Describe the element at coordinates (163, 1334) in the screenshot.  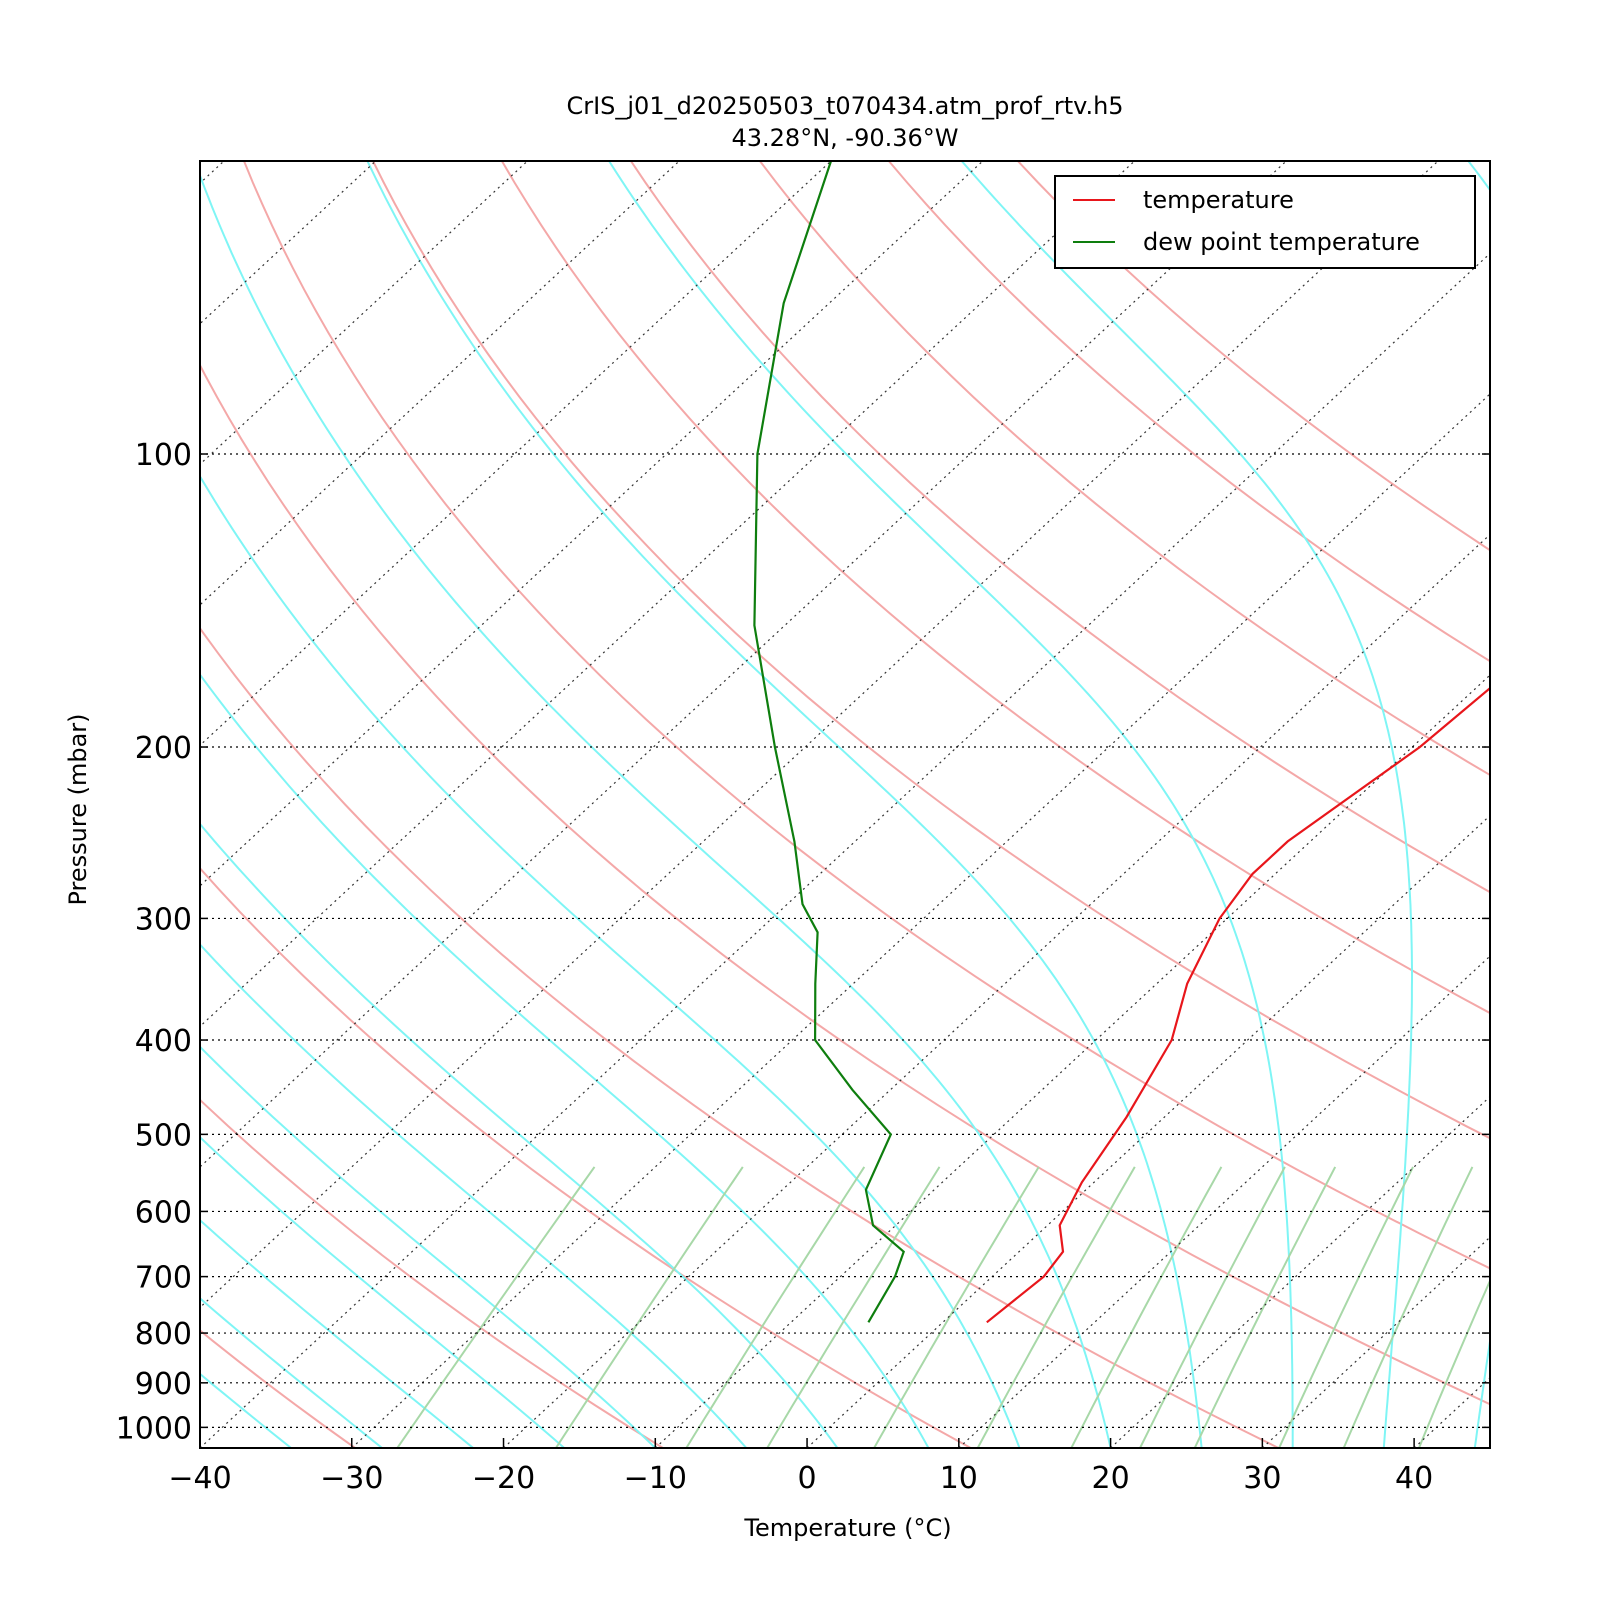
I see `y-tick-label: 800` at that location.